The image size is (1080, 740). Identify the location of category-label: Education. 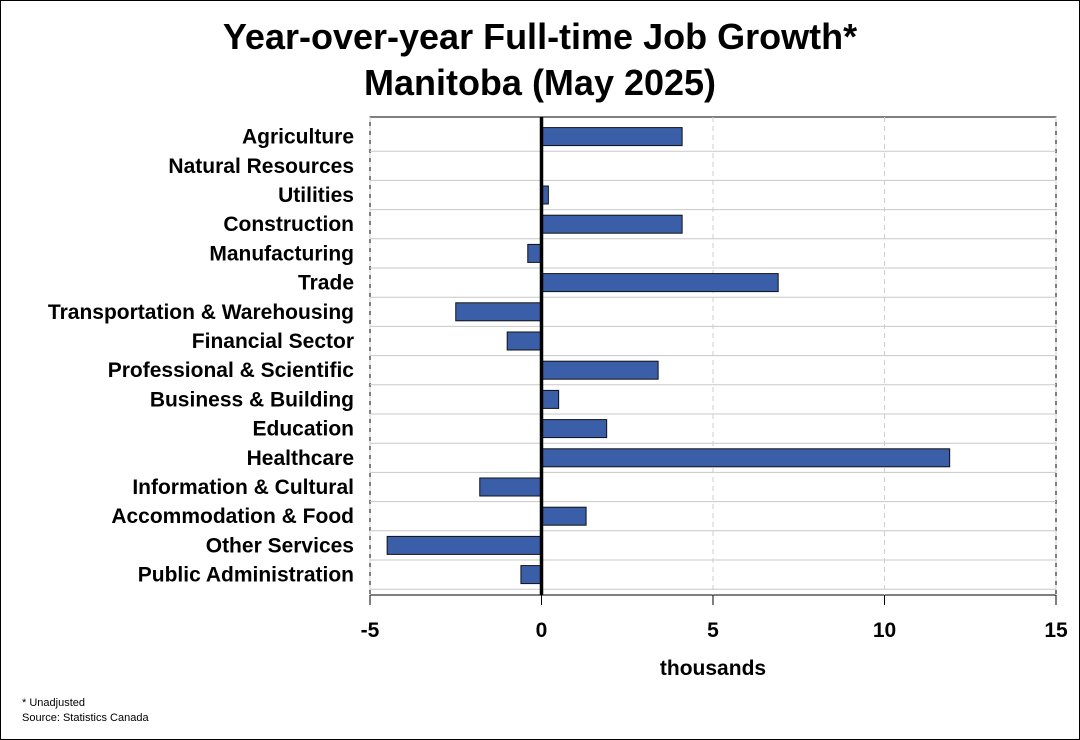
(303, 429).